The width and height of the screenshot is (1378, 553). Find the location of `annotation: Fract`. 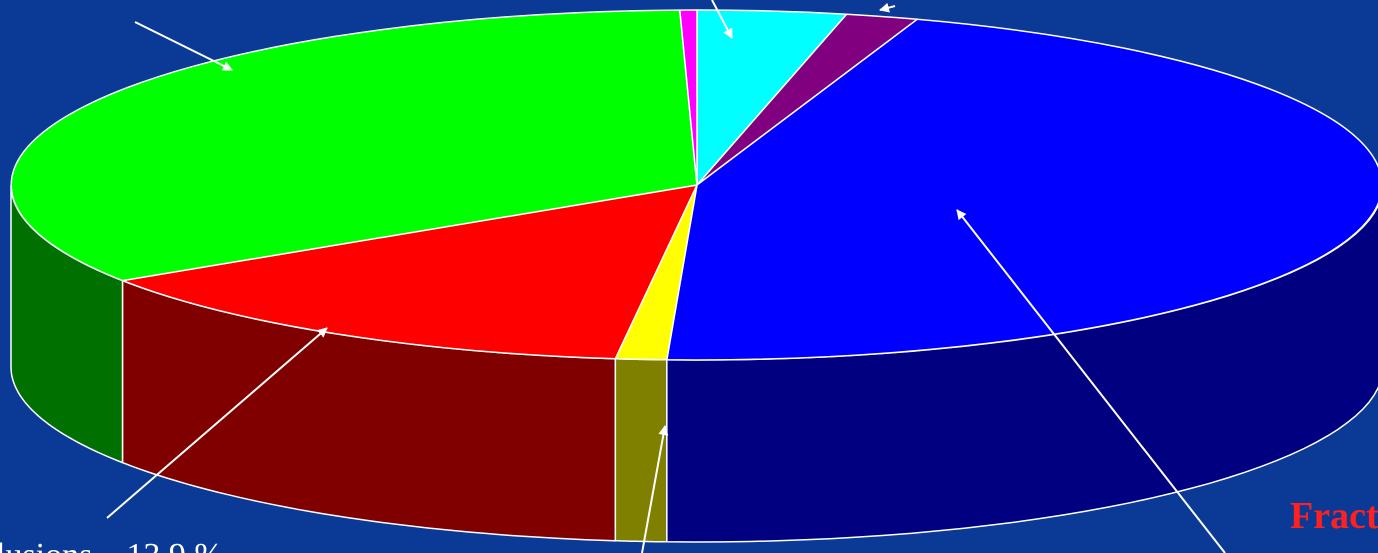

annotation: Fract is located at coordinates (1334, 516).